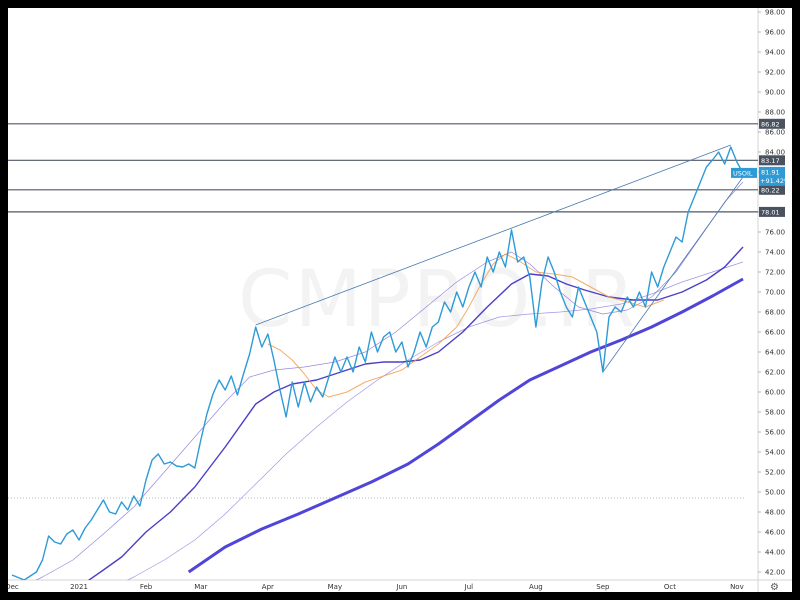  Describe the element at coordinates (146, 587) in the screenshot. I see `x-tick-label: Feb` at that location.